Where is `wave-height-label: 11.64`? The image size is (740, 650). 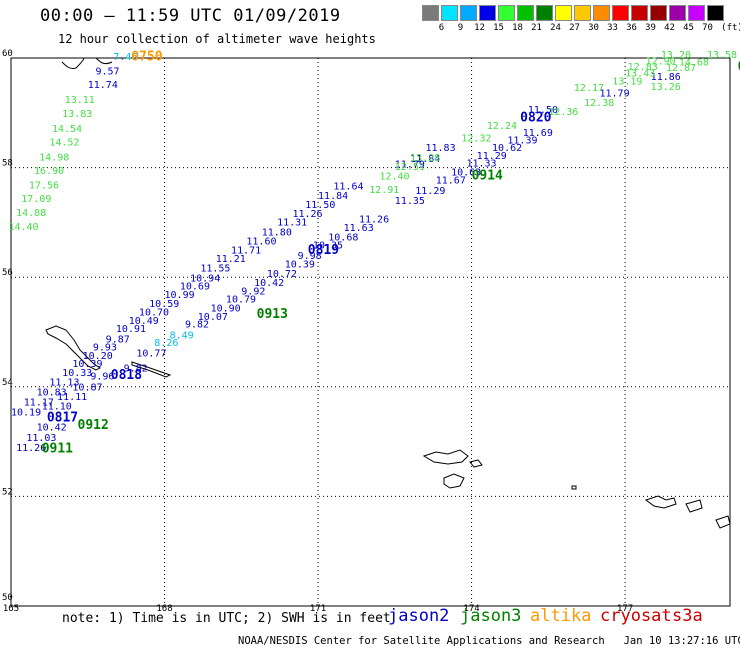
wave-height-label: 11.64 is located at coordinates (348, 187).